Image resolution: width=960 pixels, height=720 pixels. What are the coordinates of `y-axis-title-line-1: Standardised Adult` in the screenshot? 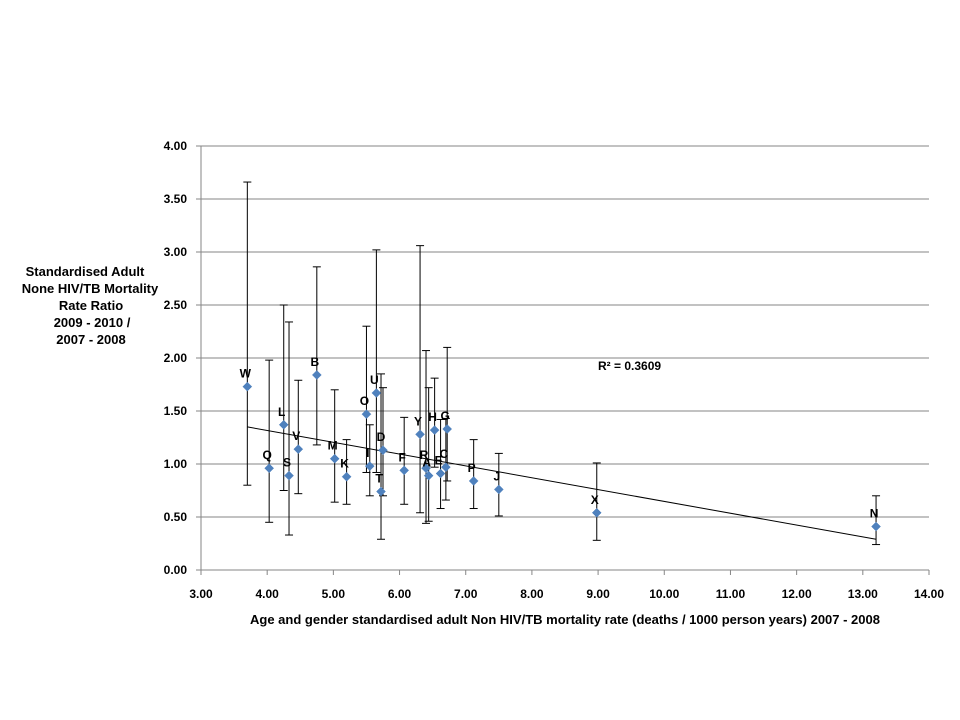 It's located at (85, 271).